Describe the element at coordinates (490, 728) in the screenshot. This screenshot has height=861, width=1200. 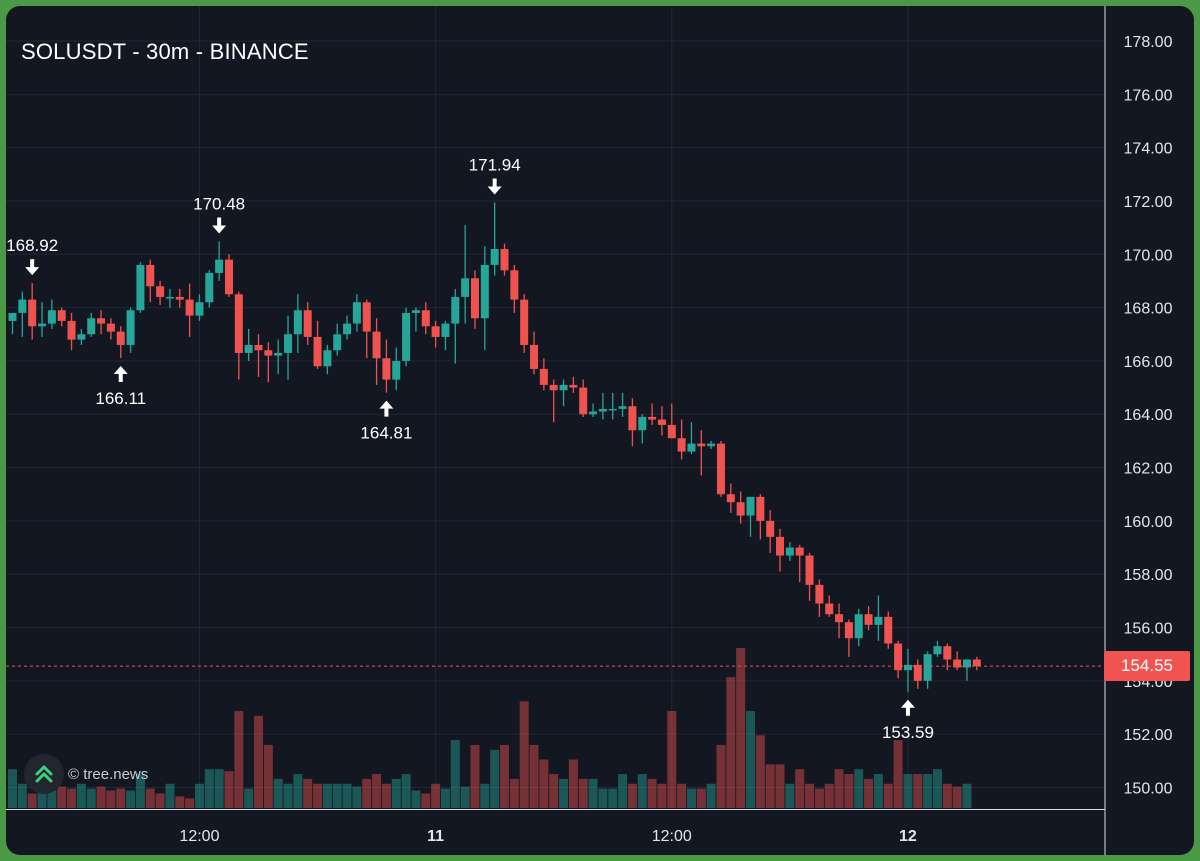
I see `volume-layer` at that location.